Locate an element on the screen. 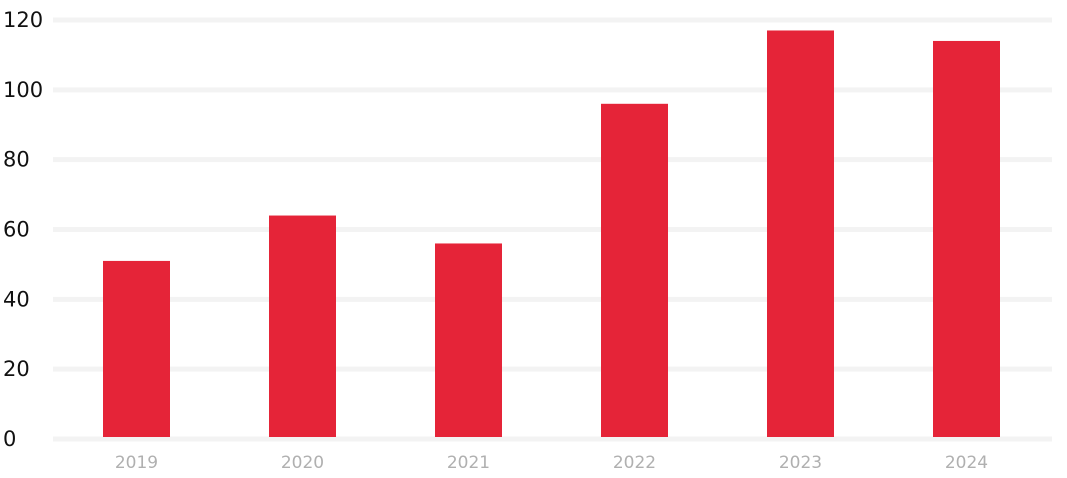 Image resolution: width=1067 pixels, height=478 pixels. x-tick-label-2024: 2024 is located at coordinates (966, 463).